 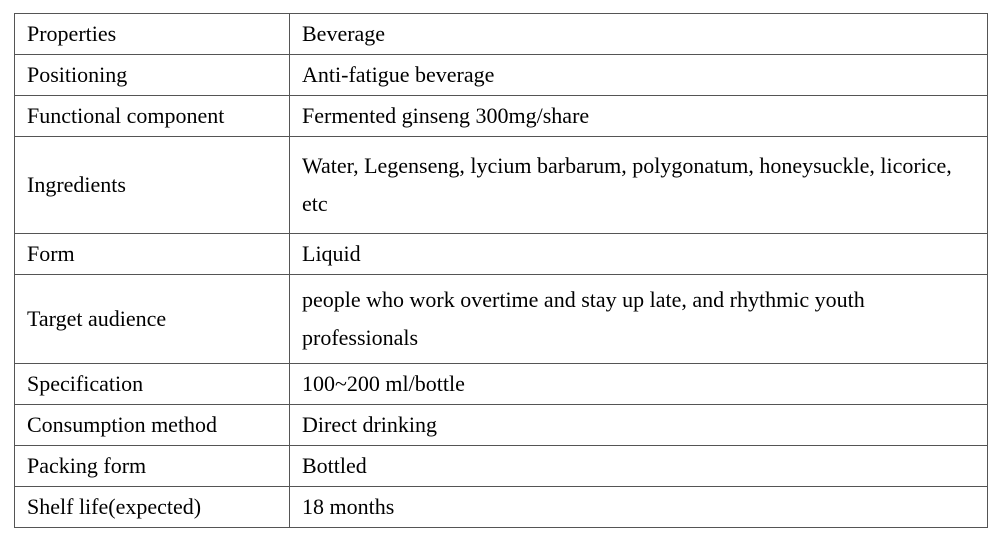 I want to click on table-row: Form Liquid, so click(x=501, y=254).